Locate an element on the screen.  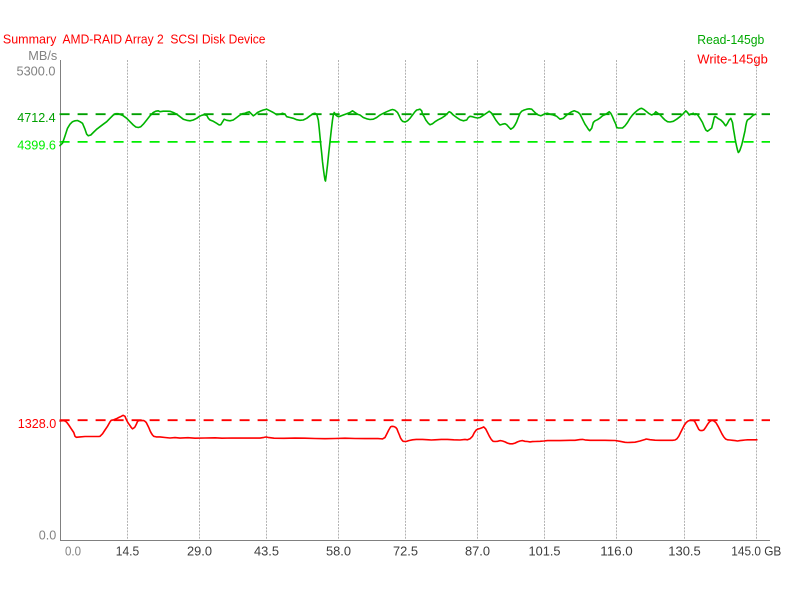
svg-text: 72.5 is located at coordinates (405, 550).